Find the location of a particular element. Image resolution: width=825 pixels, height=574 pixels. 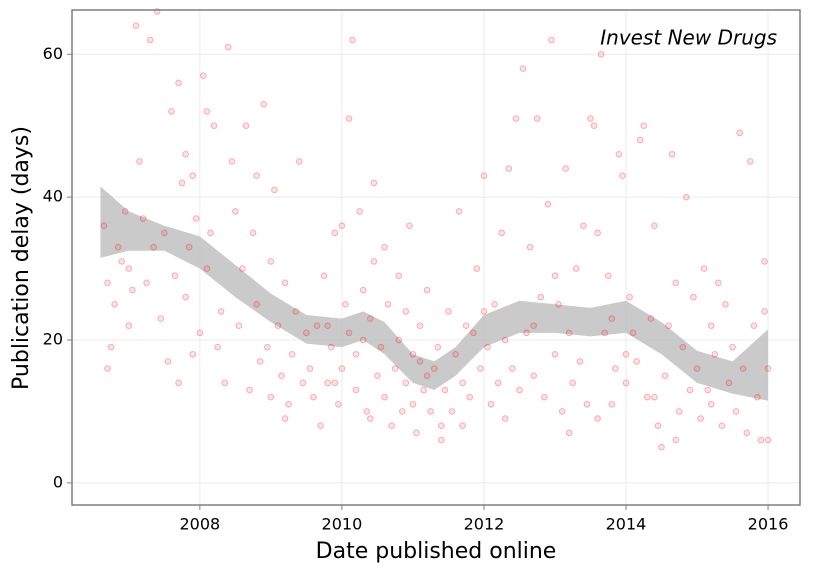

x-tick-label: 2010 is located at coordinates (342, 524).